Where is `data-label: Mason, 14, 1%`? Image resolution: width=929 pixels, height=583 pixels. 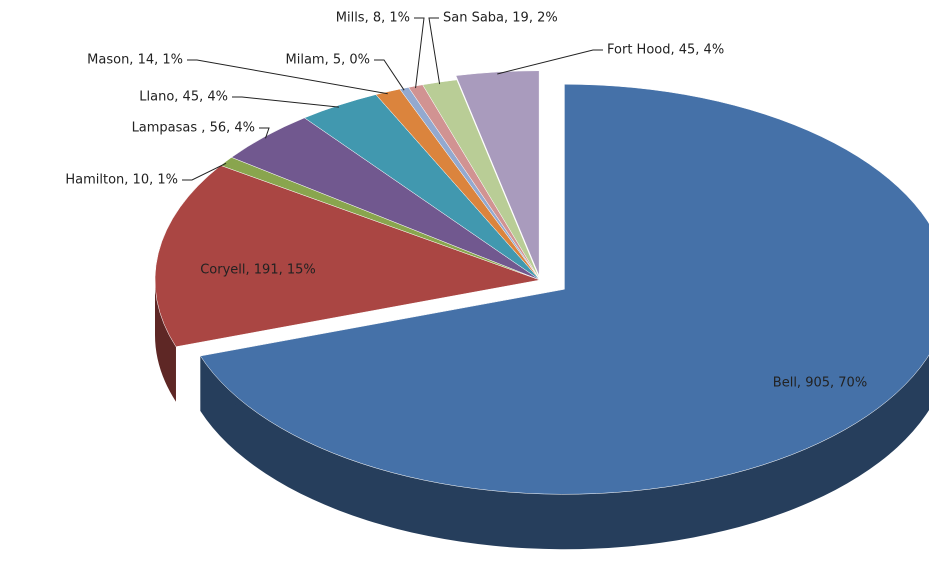
data-label: Mason, 14, 1% is located at coordinates (135, 60).